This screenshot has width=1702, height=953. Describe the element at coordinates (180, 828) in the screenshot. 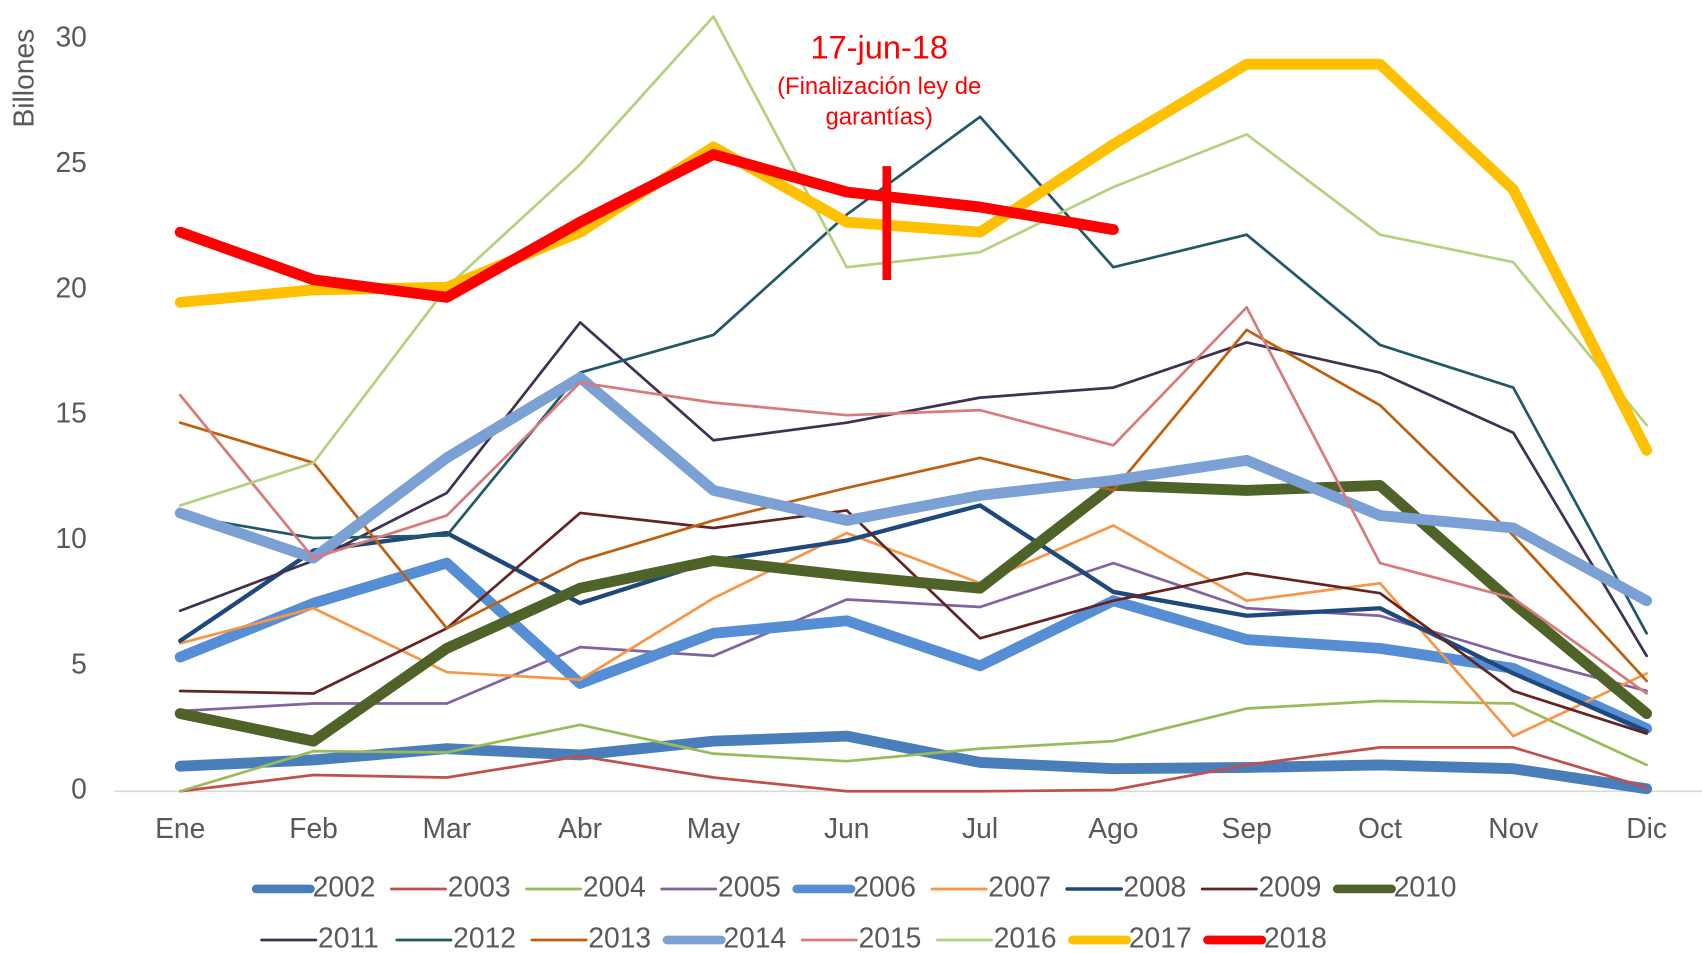

I see `x-tick-label: Ene` at that location.